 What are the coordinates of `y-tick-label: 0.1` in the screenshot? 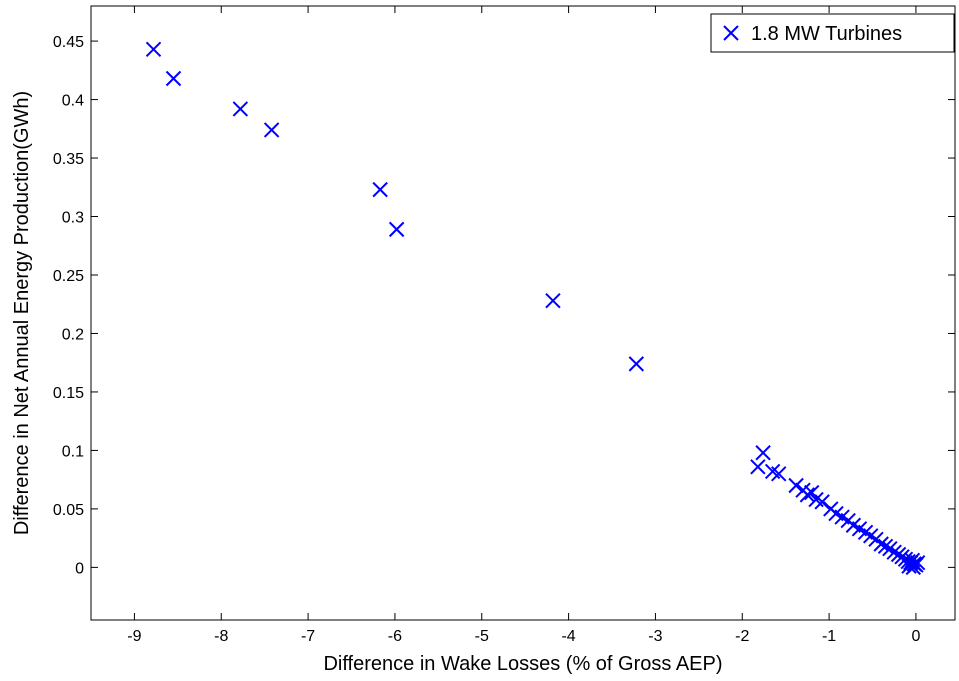 It's located at (73, 451).